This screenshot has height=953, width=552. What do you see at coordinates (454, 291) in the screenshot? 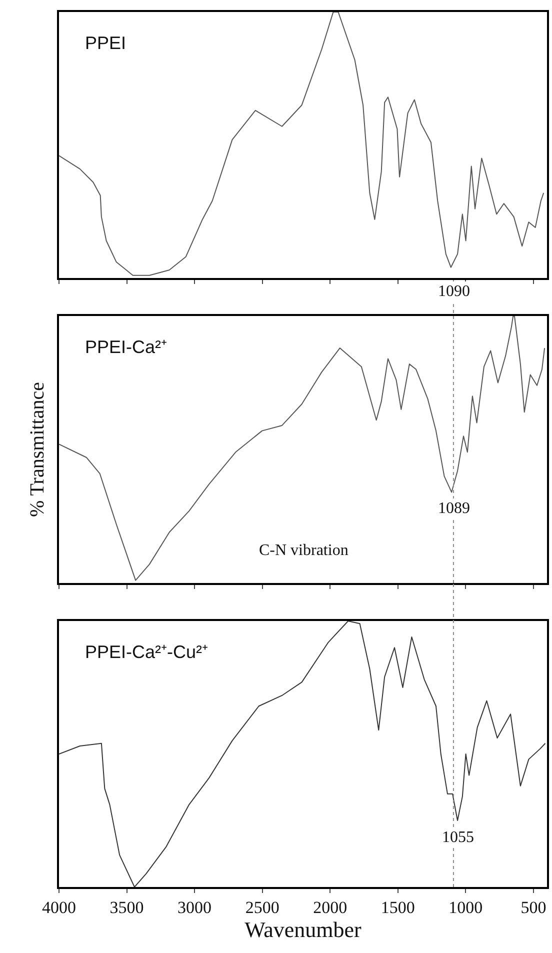
I see `text: 1090` at bounding box center [454, 291].